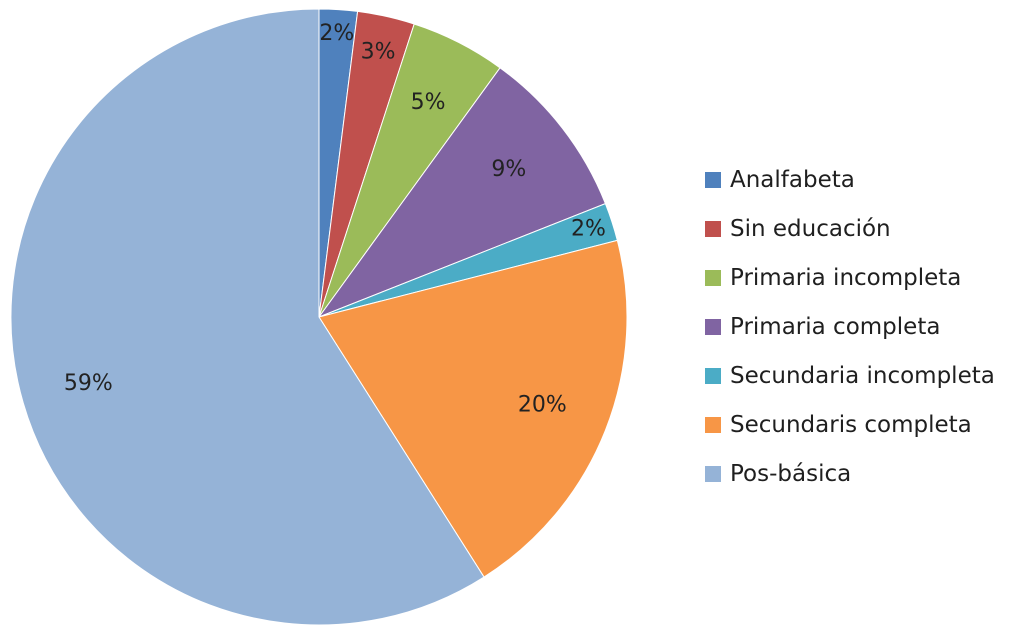  Describe the element at coordinates (378, 51) in the screenshot. I see `slice-label-1: 3%` at that location.